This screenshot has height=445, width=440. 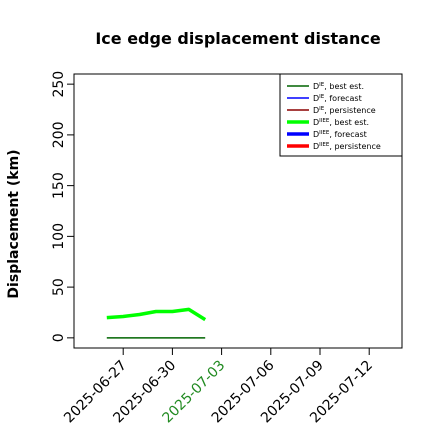 What do you see at coordinates (337, 98) in the screenshot?
I see `legend-label: DIE, forecast` at bounding box center [337, 98].